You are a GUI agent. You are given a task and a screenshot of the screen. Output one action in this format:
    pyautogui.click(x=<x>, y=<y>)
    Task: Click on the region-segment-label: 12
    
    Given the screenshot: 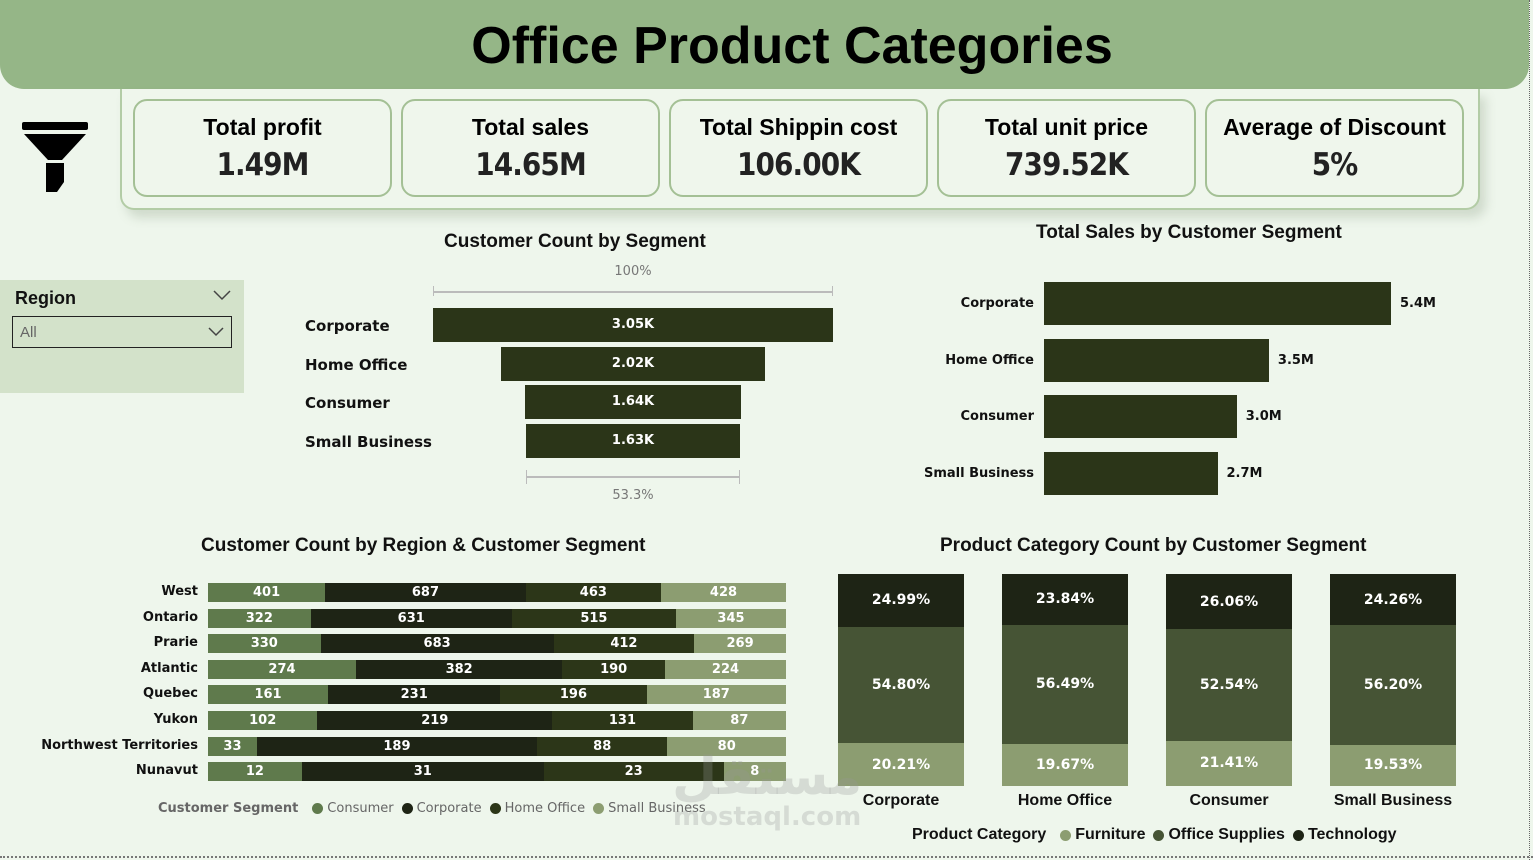 What is the action you would take?
    pyautogui.click(x=254, y=772)
    